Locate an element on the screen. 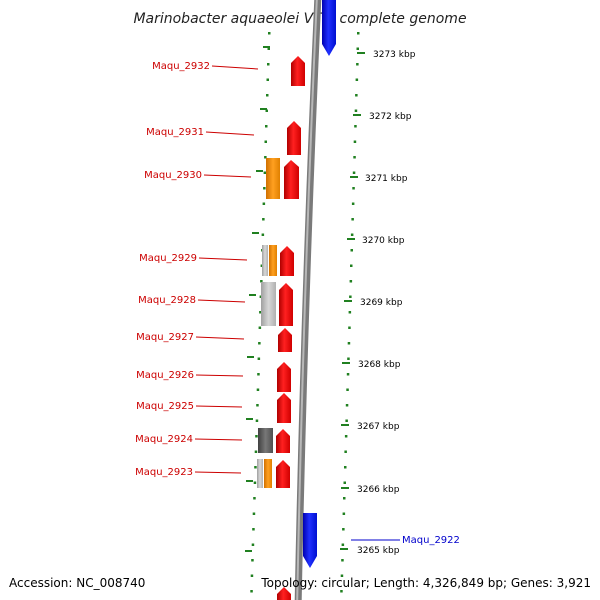 The width and height of the screenshot is (600, 600). gene-label-maqu-2925: Maqu_2925 is located at coordinates (165, 406).